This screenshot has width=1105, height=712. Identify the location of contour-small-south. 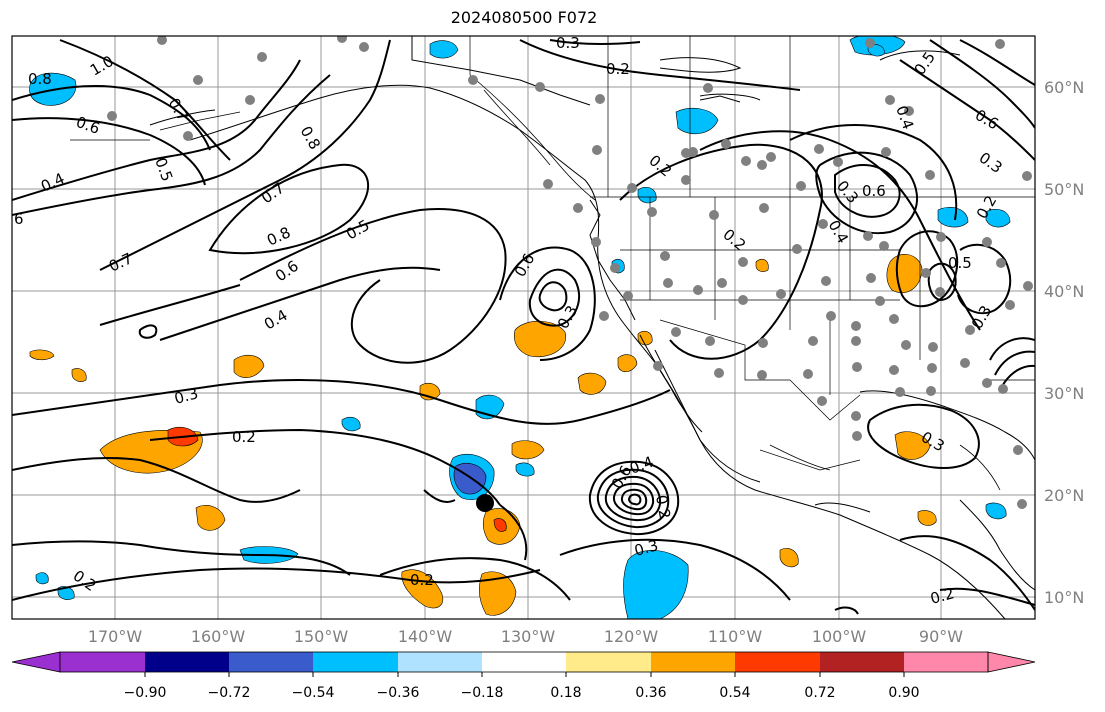
(846, 610).